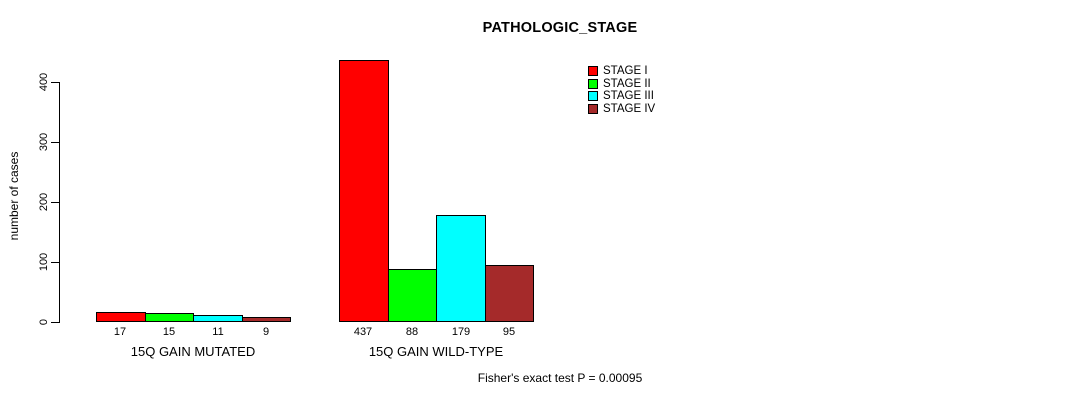 Image resolution: width=1090 pixels, height=400 pixels. Describe the element at coordinates (560, 378) in the screenshot. I see `fisher-test-annotation: Fisher's exact test P = 0.00095` at that location.